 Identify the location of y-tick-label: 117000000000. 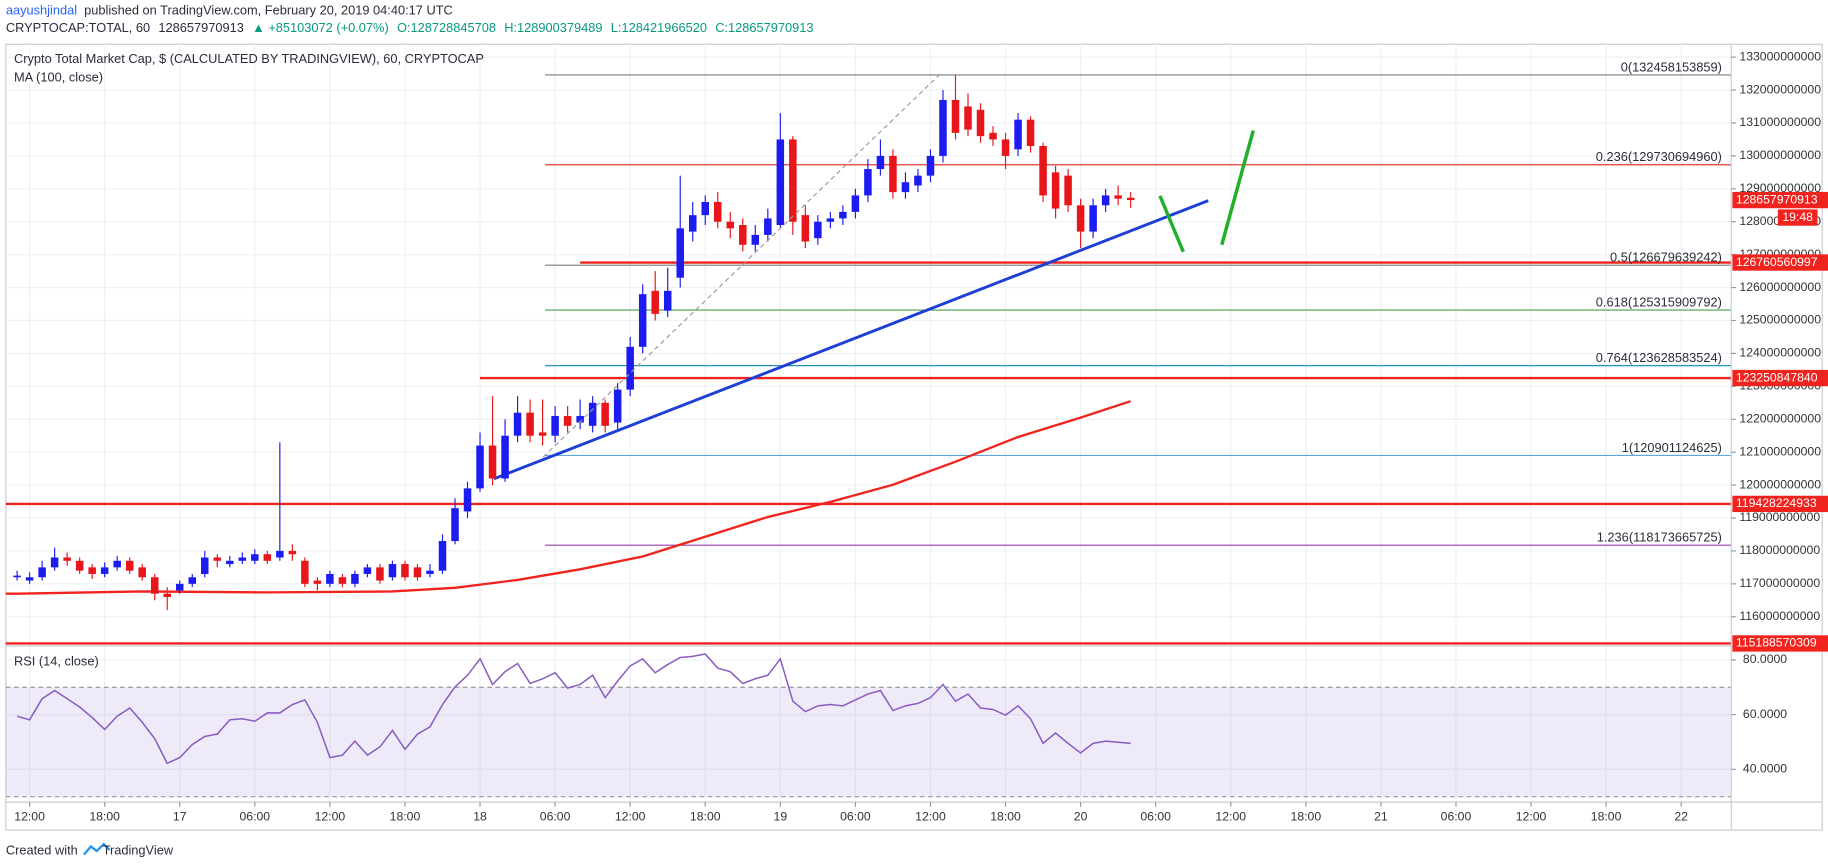
(1779, 583).